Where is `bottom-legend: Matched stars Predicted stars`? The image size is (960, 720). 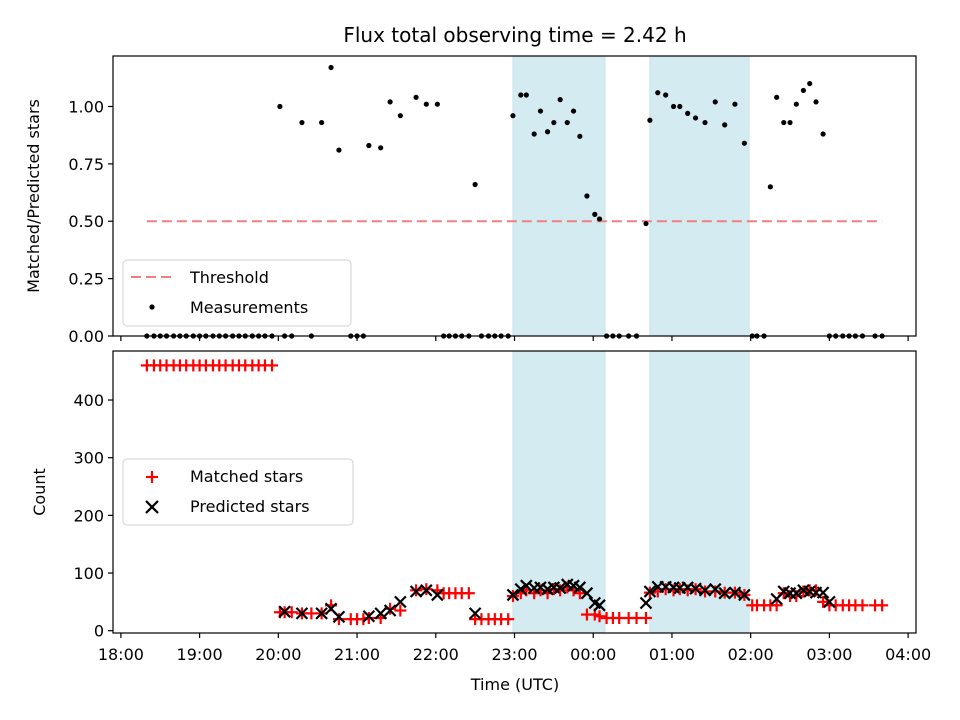
bottom-legend: Matched stars Predicted stars is located at coordinates (238, 492).